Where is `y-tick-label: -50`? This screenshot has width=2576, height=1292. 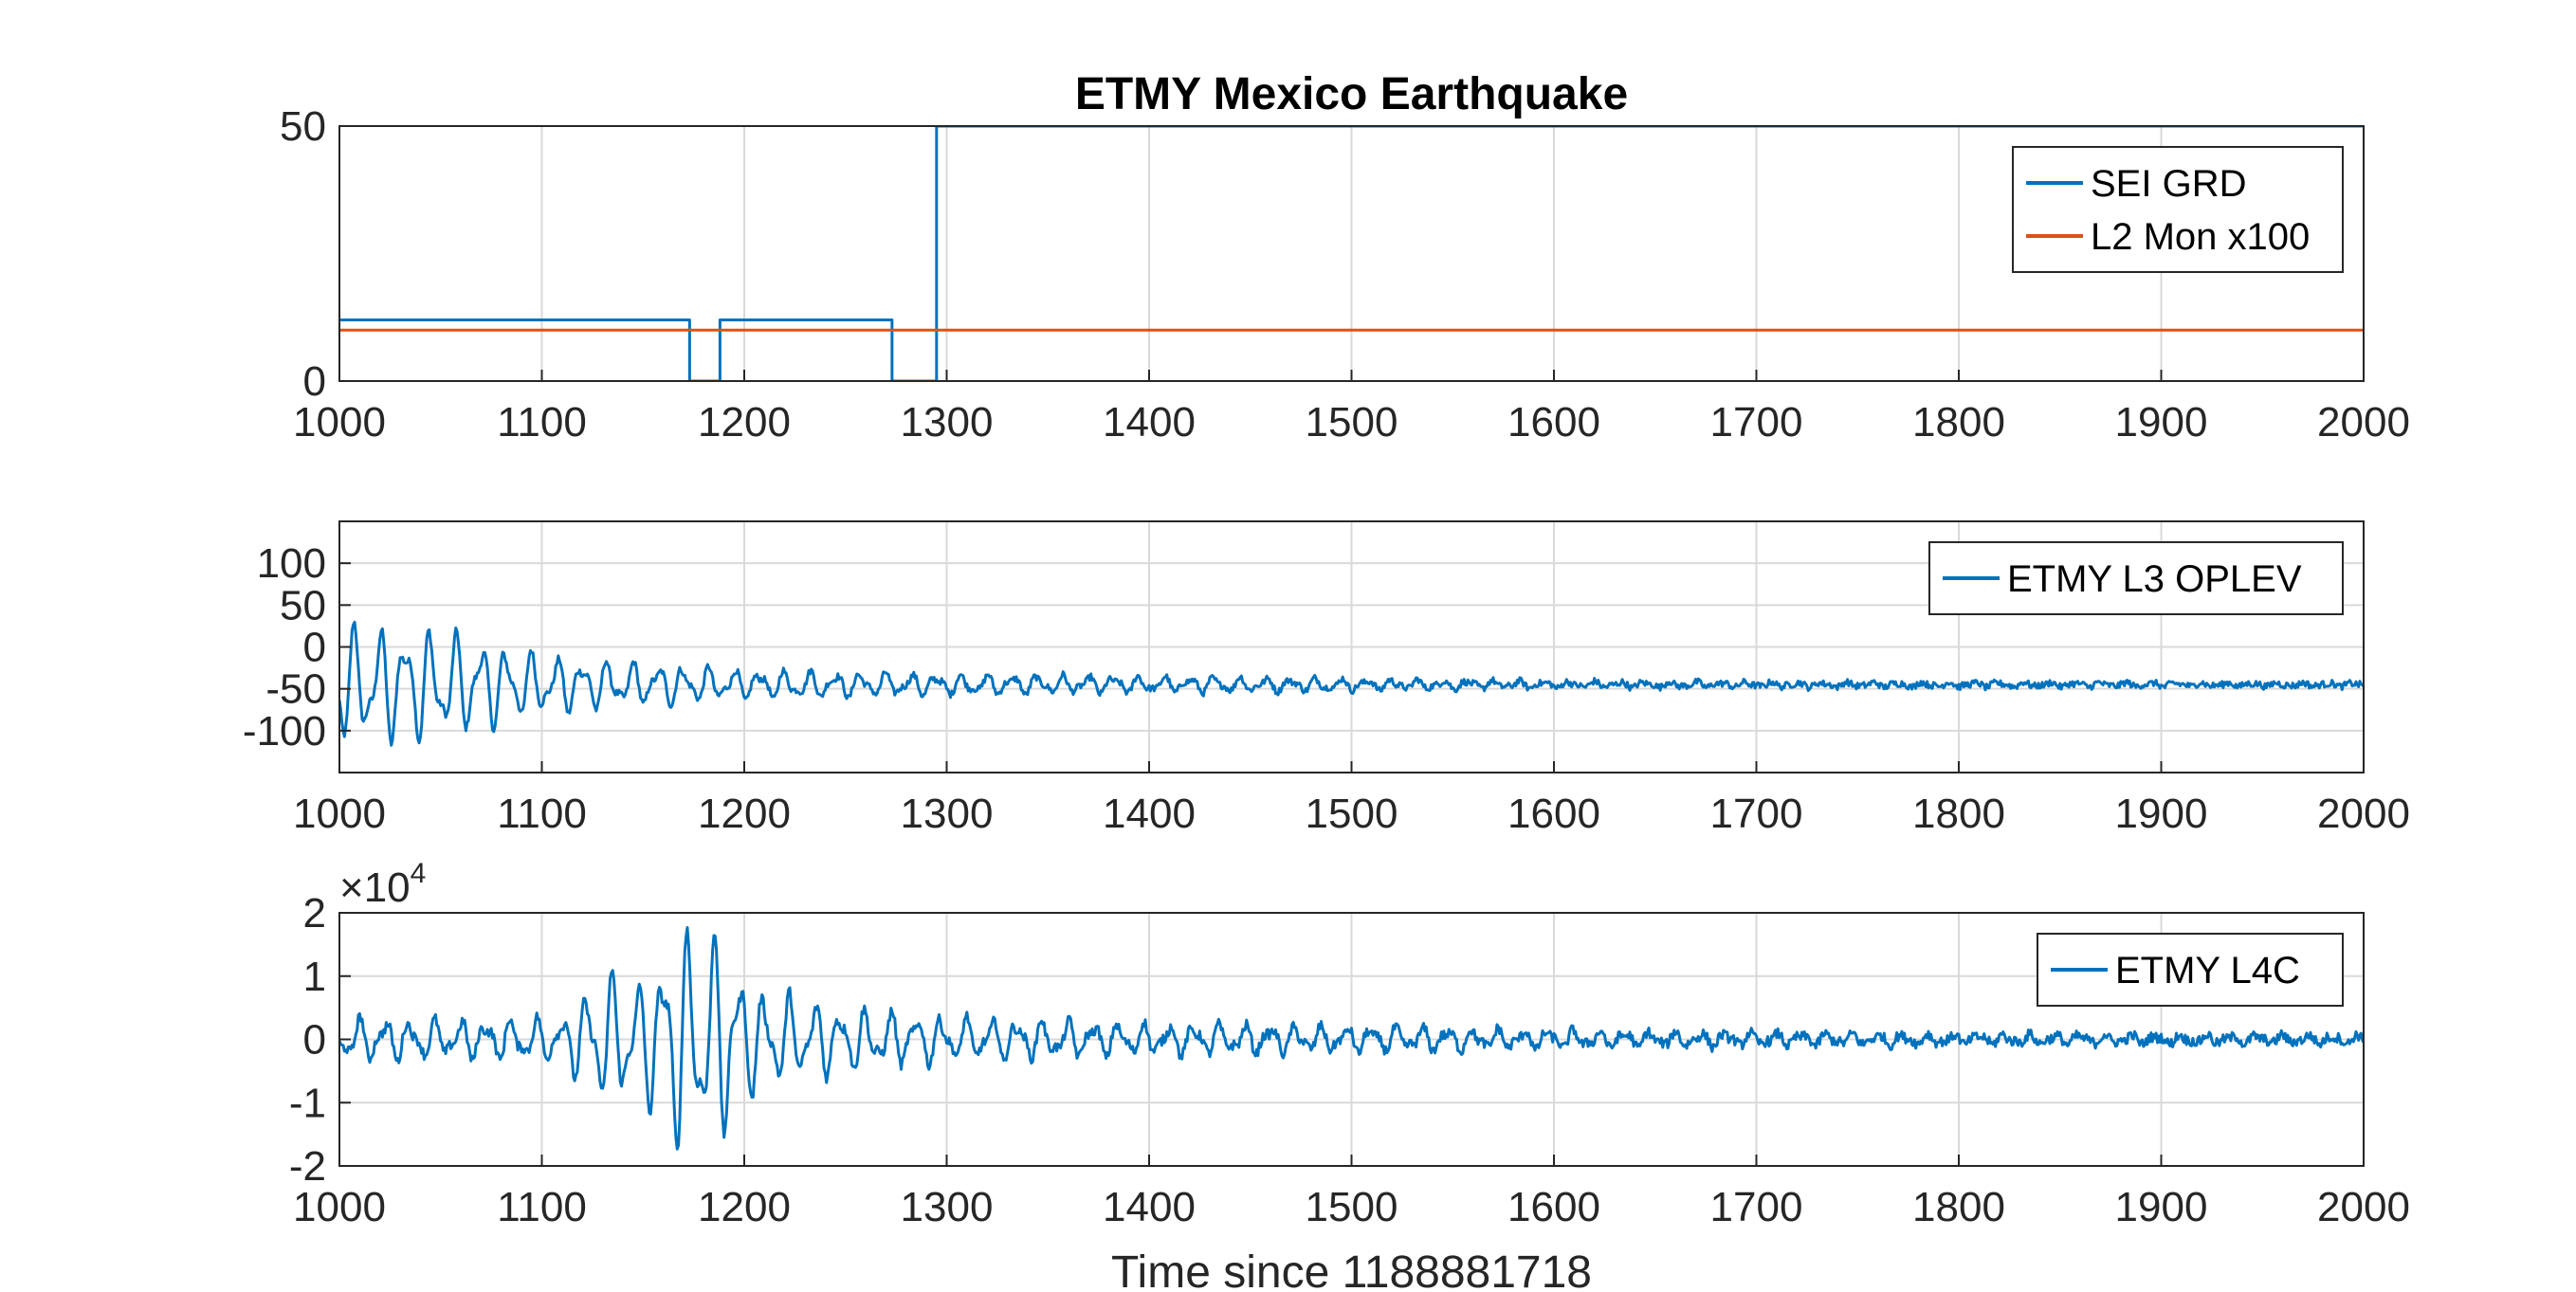 y-tick-label: -50 is located at coordinates (295, 689).